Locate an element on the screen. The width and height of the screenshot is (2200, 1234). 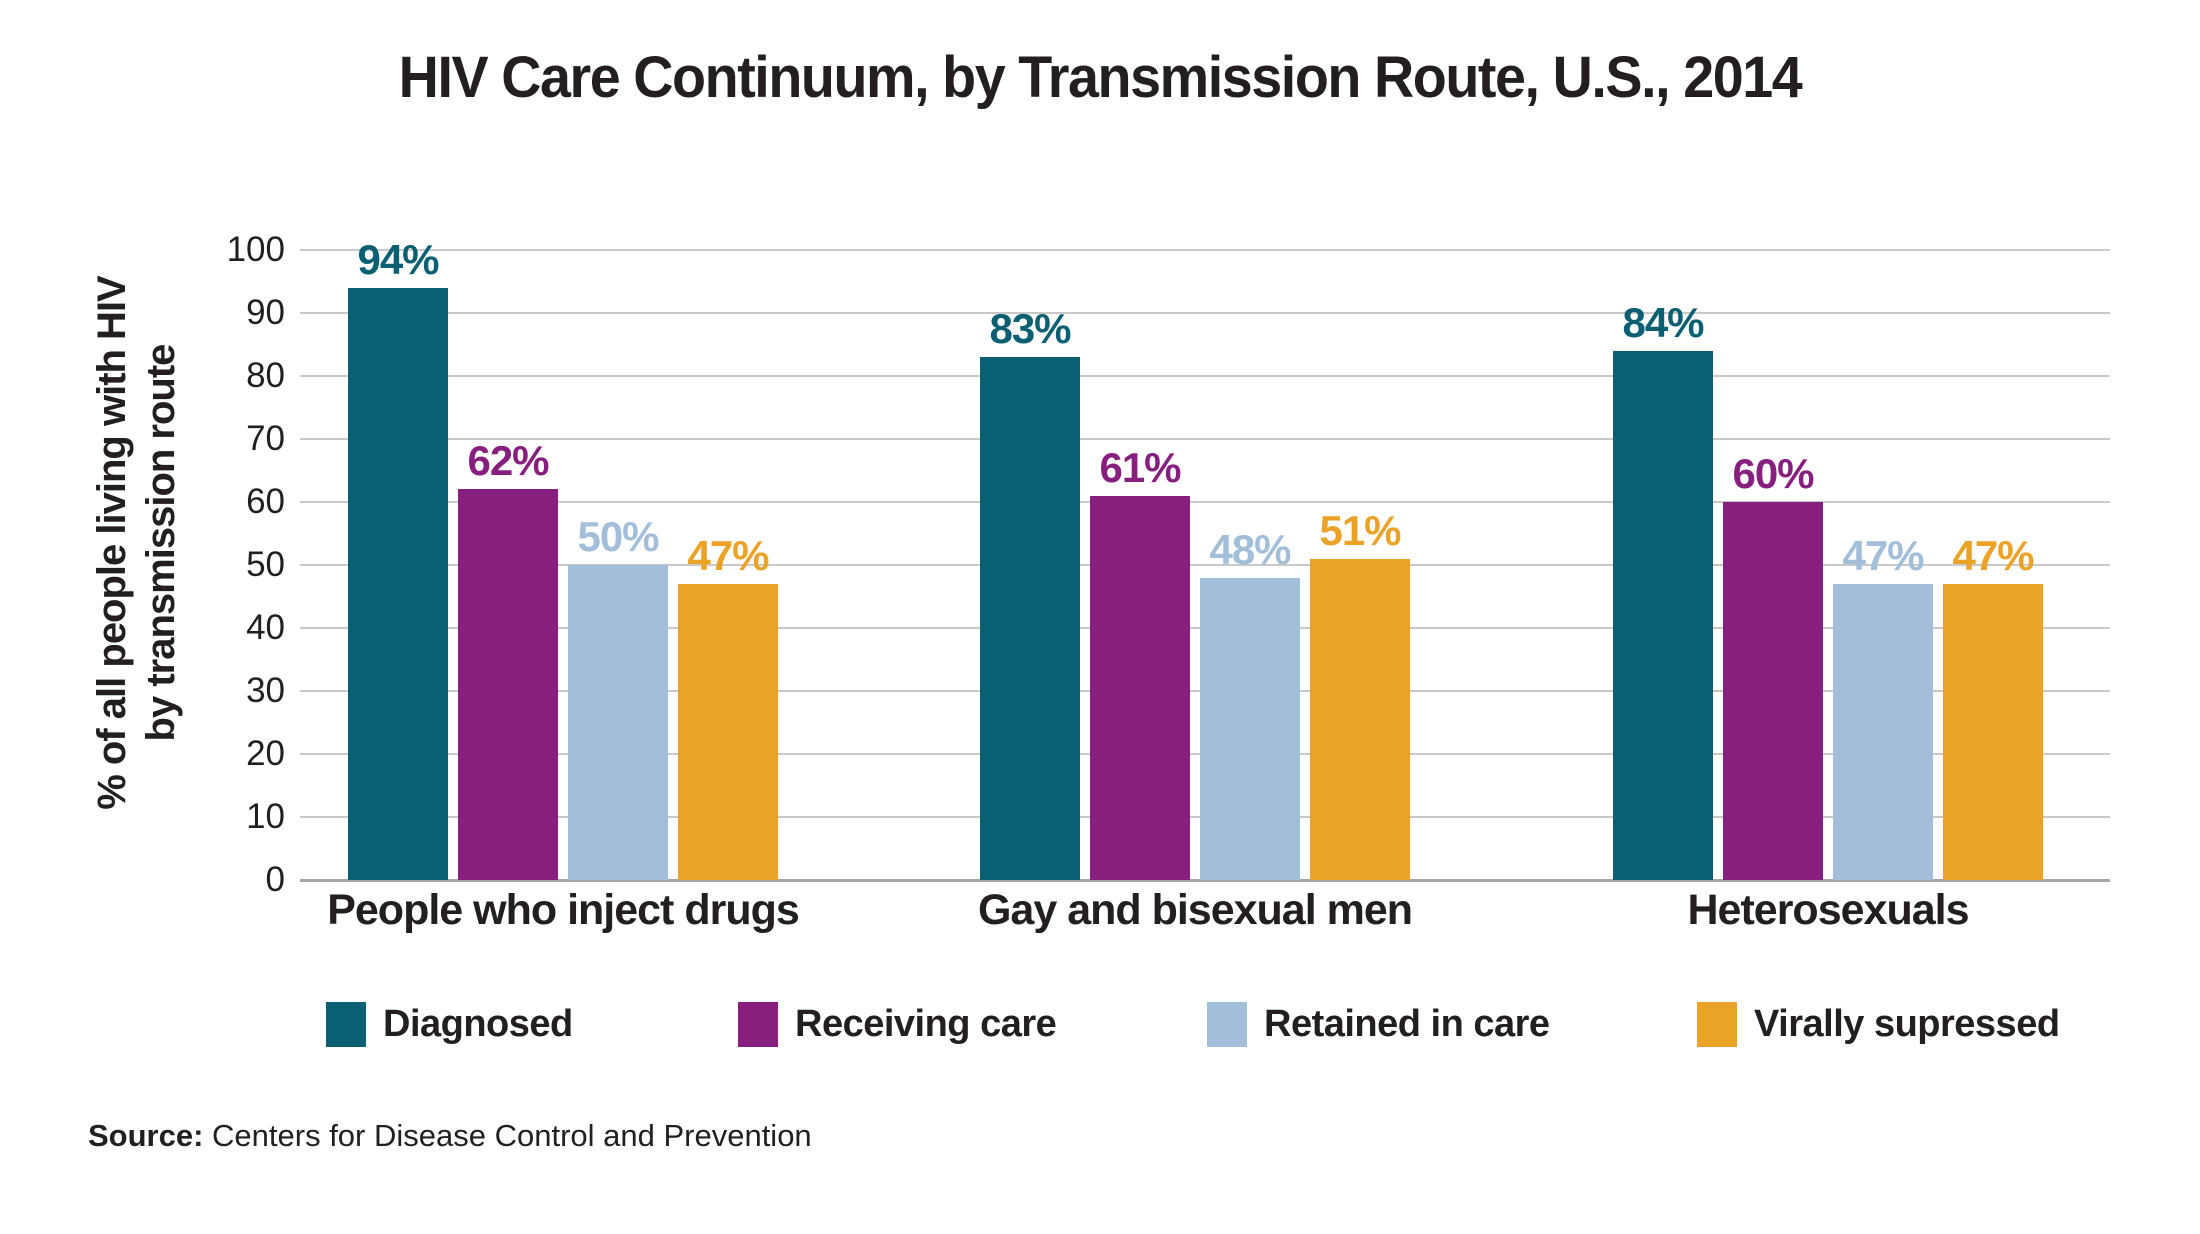
bar-retained-in-care: 48% is located at coordinates (1250, 703).